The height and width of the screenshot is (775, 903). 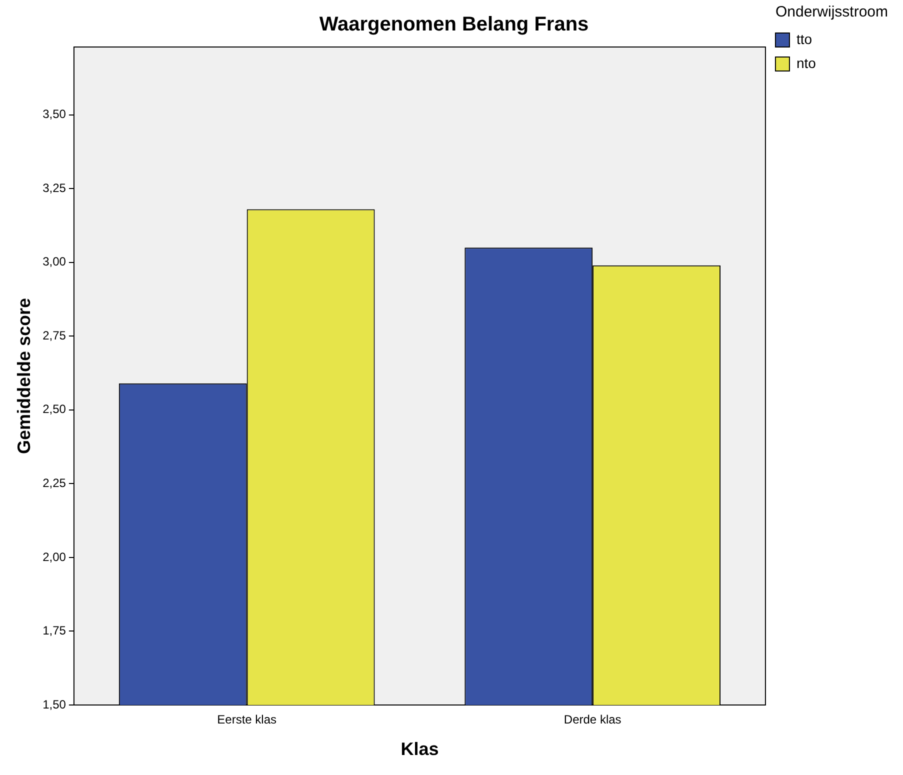 What do you see at coordinates (54, 261) in the screenshot?
I see `y-tick-label: 3,00` at bounding box center [54, 261].